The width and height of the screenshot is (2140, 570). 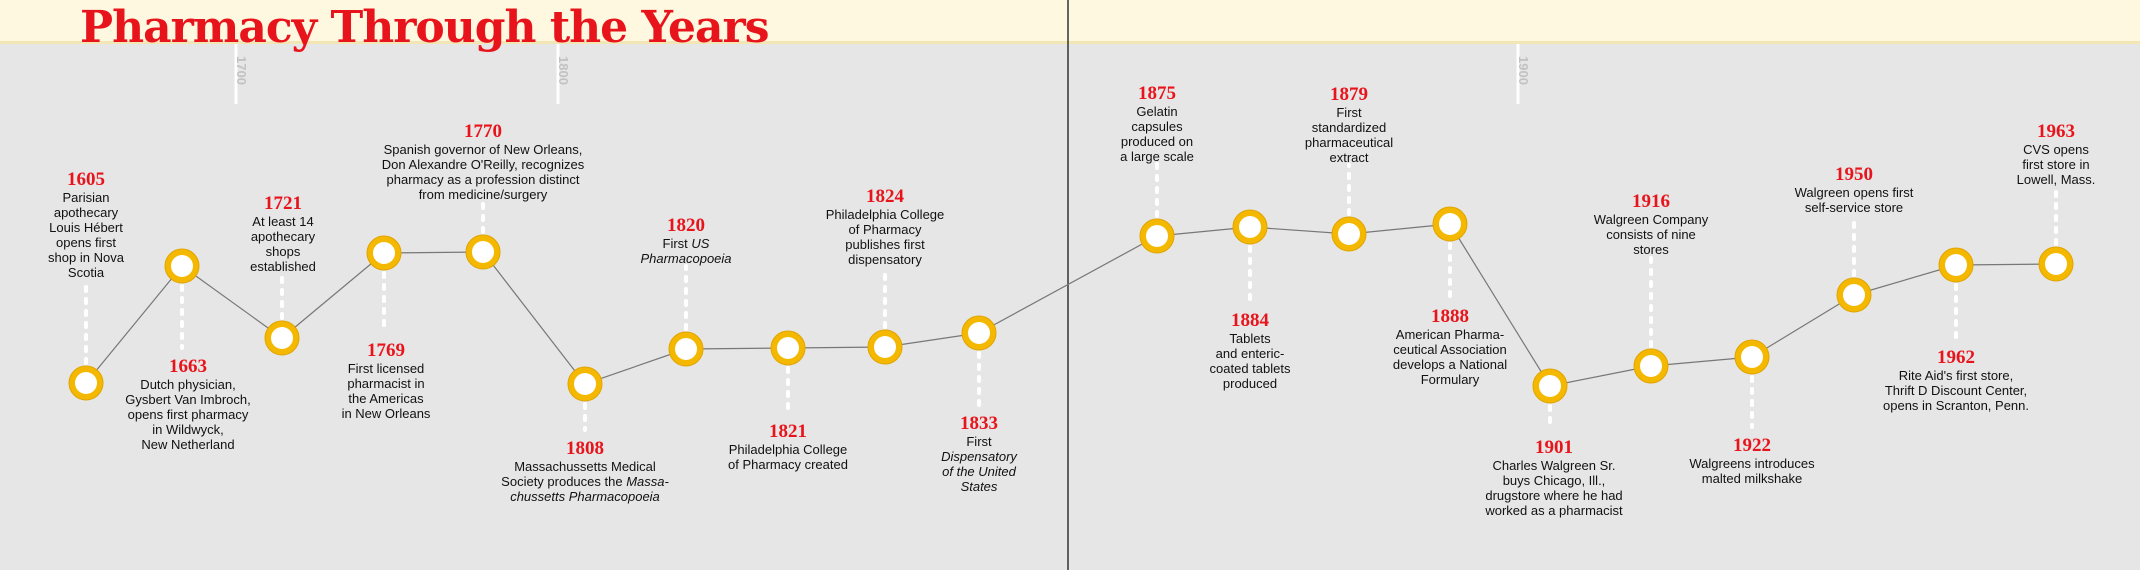 I want to click on event-text: Formulary, so click(x=1450, y=379).